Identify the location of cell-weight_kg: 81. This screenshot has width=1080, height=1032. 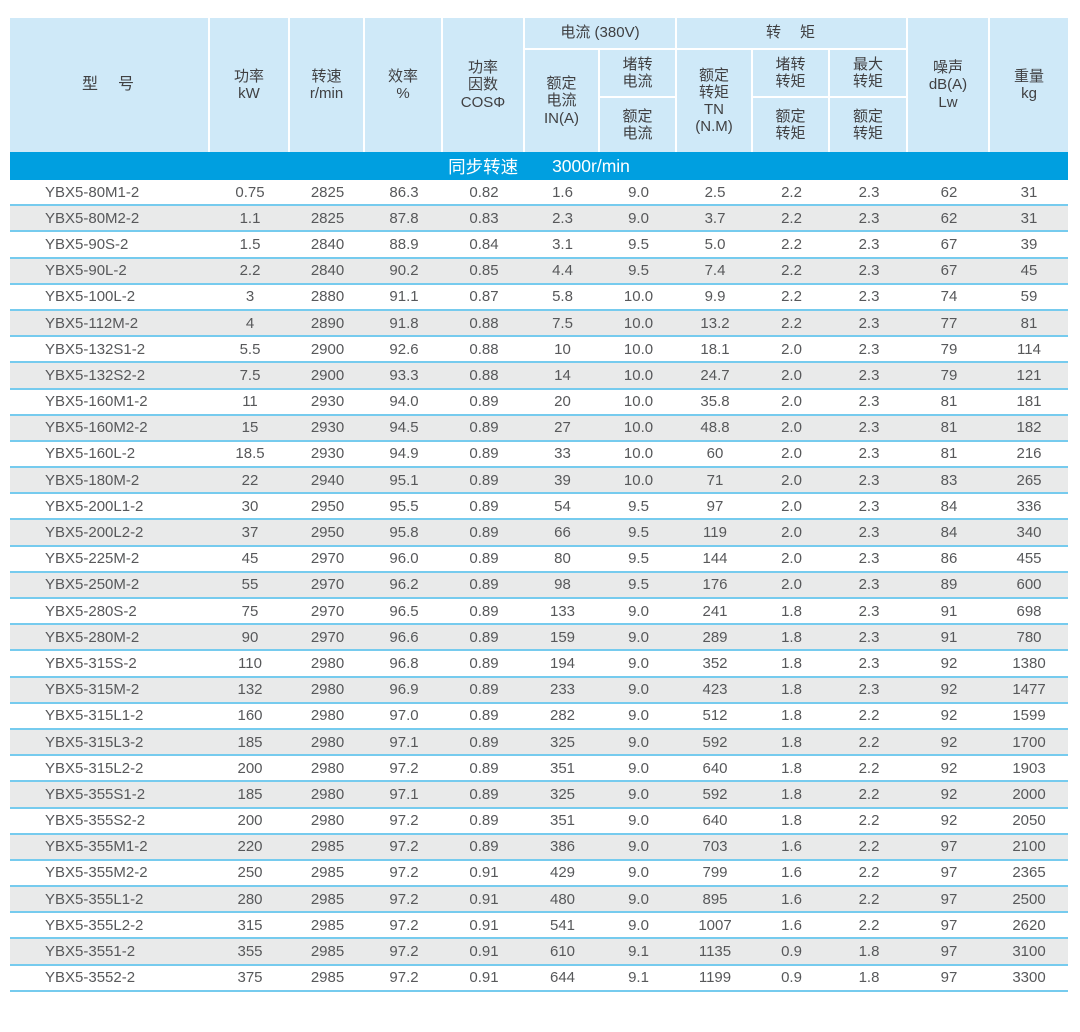
(1029, 323).